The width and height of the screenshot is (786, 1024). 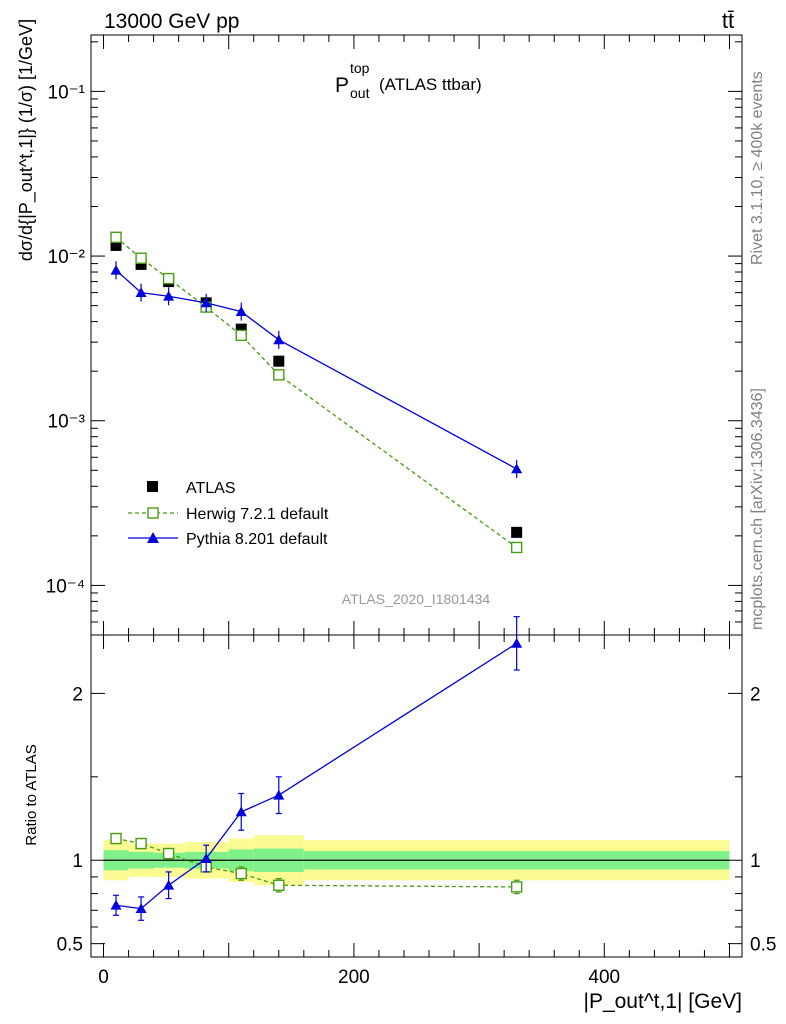 I want to click on plot-title-sup: top, so click(x=360, y=68).